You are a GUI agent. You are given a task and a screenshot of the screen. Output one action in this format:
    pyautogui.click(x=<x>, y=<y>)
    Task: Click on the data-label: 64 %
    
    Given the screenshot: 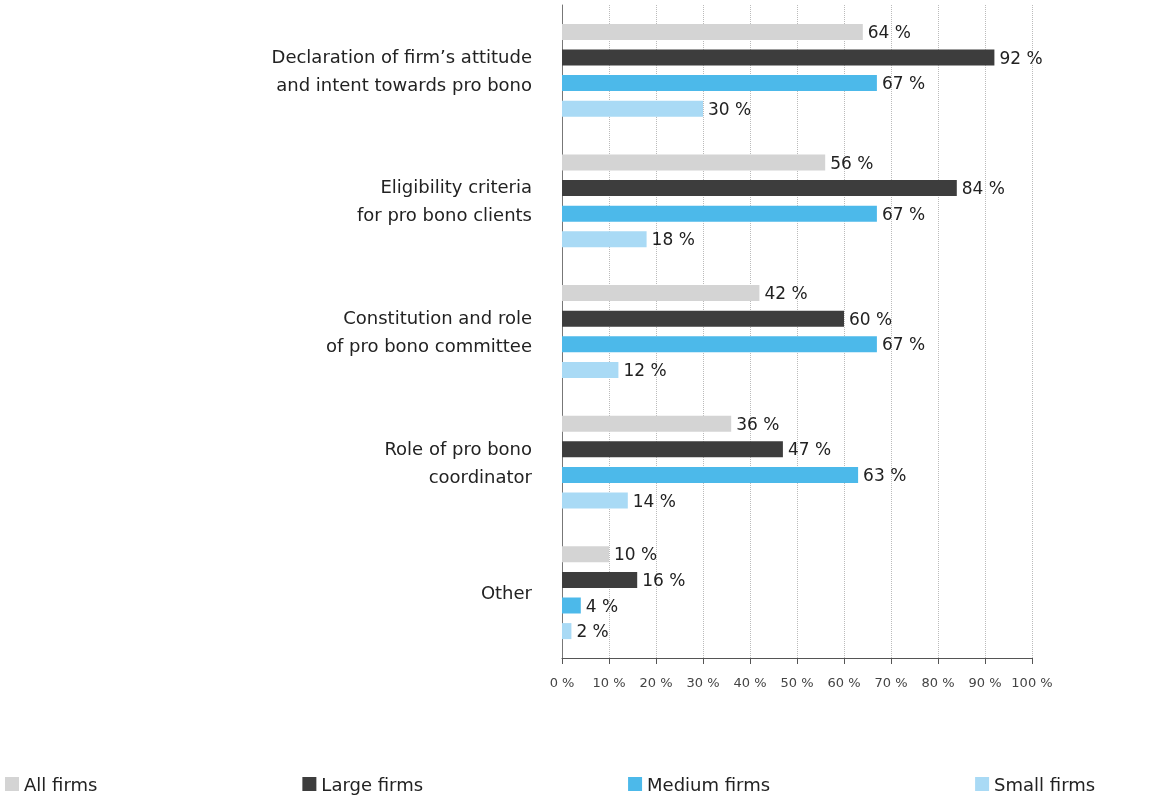 What is the action you would take?
    pyautogui.click(x=889, y=31)
    